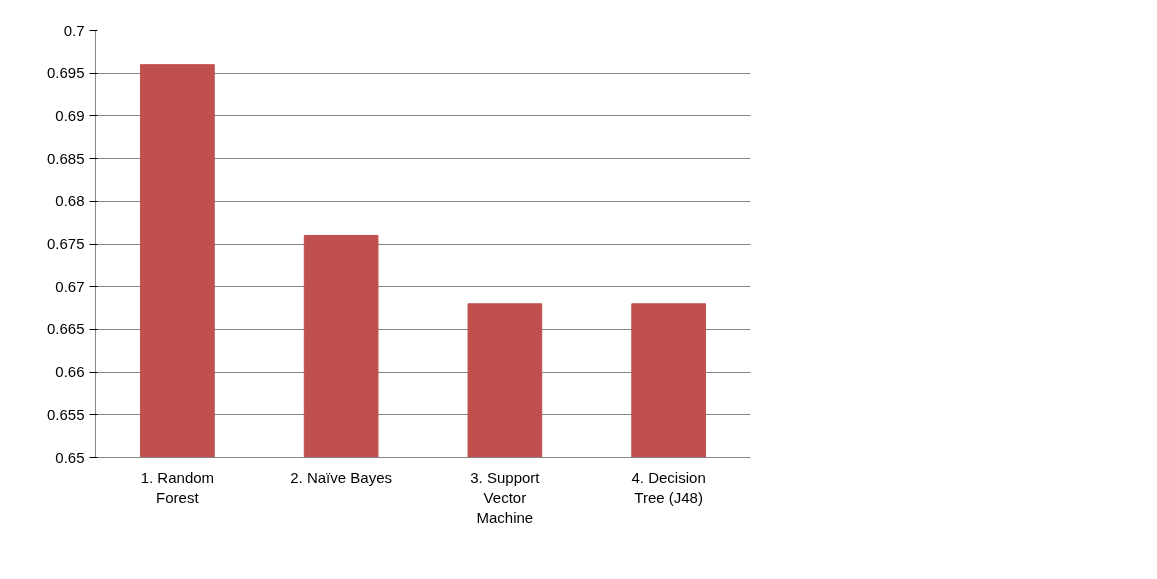 Image resolution: width=1157 pixels, height=579 pixels. What do you see at coordinates (341, 477) in the screenshot?
I see `x-tick-label: 2. Naïve Bayes` at bounding box center [341, 477].